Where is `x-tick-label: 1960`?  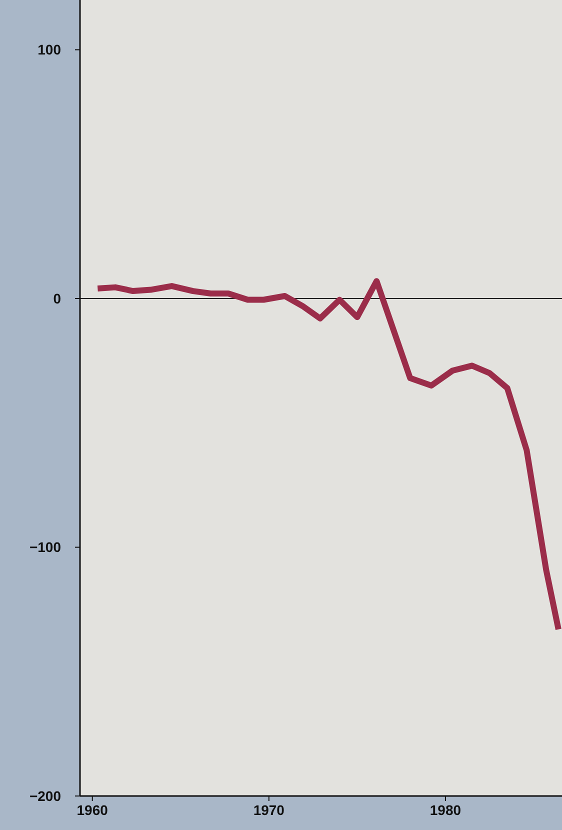 x-tick-label: 1960 is located at coordinates (92, 810).